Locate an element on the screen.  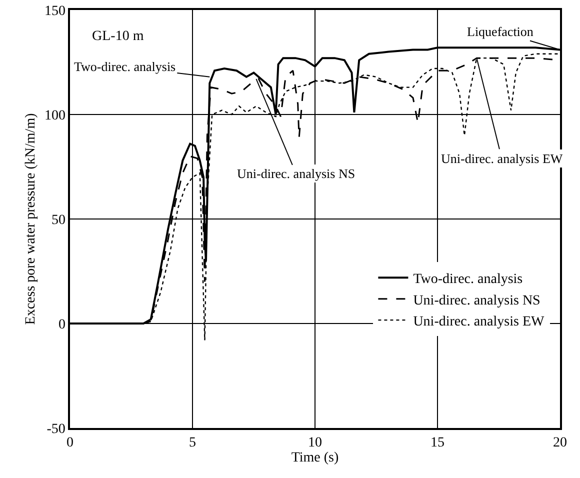
y-tick-label: 50 is located at coordinates (58, 220).